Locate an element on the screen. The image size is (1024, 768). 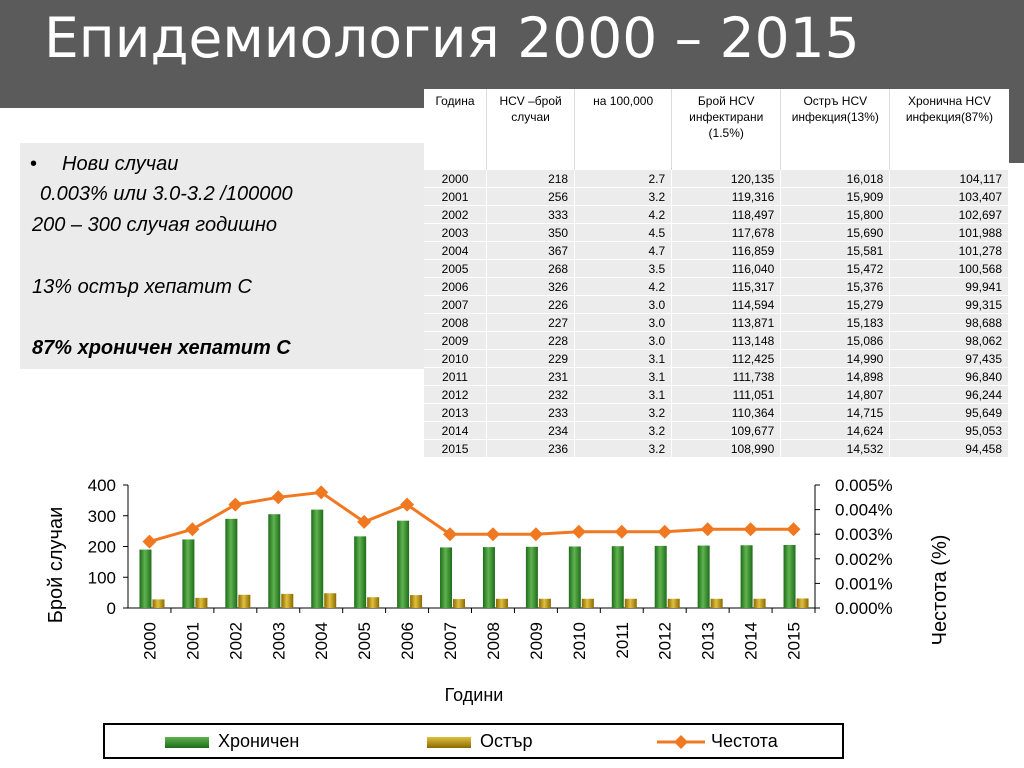
title-bar-edge is located at coordinates (1016, 81).